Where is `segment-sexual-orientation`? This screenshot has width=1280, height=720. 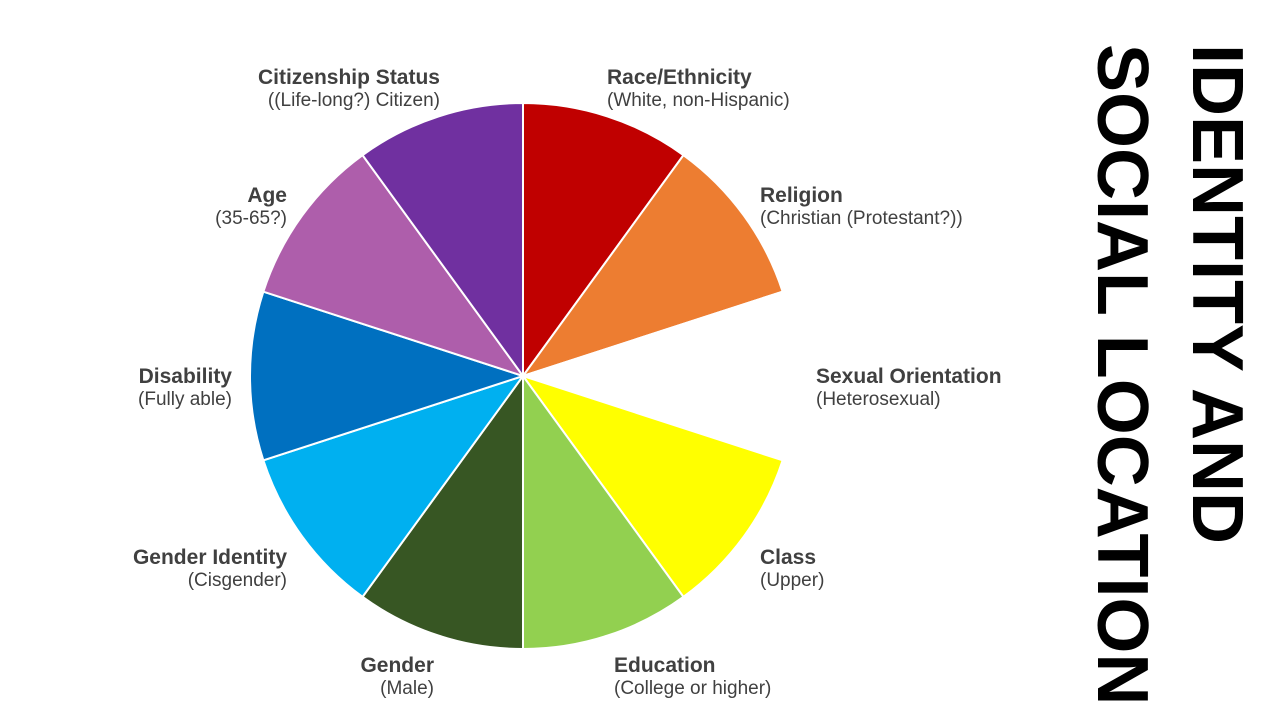 segment-sexual-orientation is located at coordinates (658, 376).